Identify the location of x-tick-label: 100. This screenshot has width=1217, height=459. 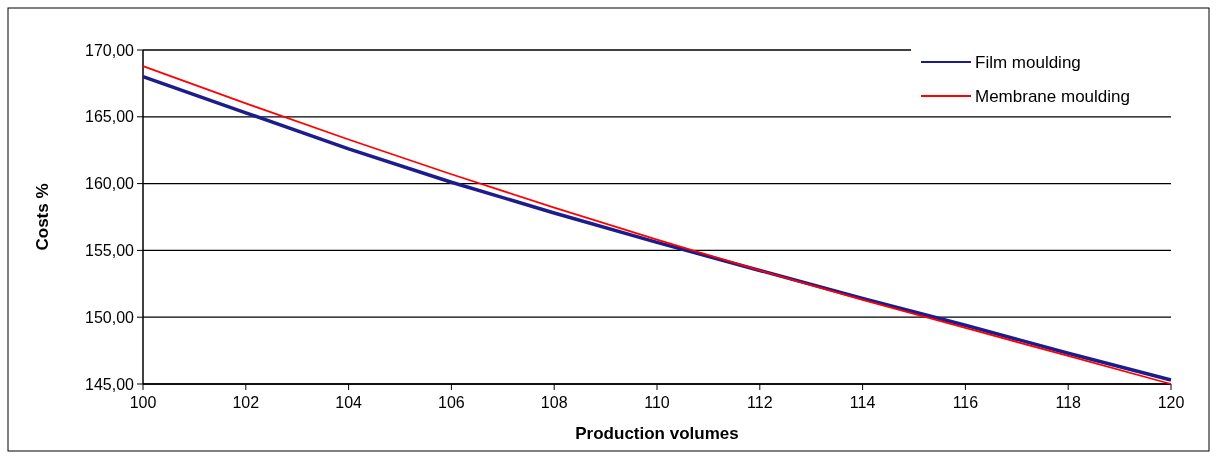
(143, 402).